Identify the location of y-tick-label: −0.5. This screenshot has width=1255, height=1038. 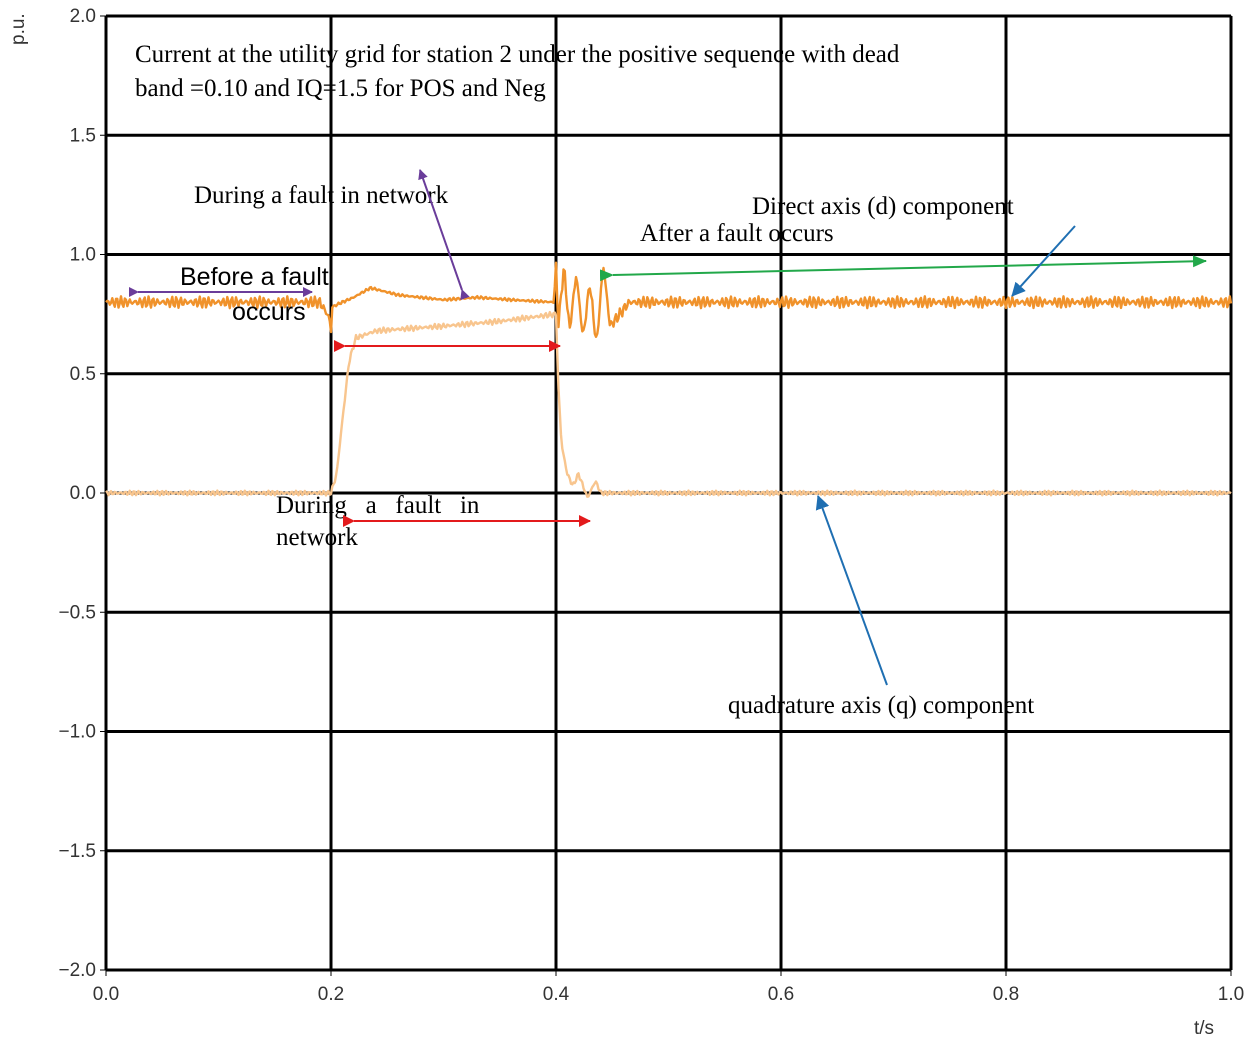
(77, 612).